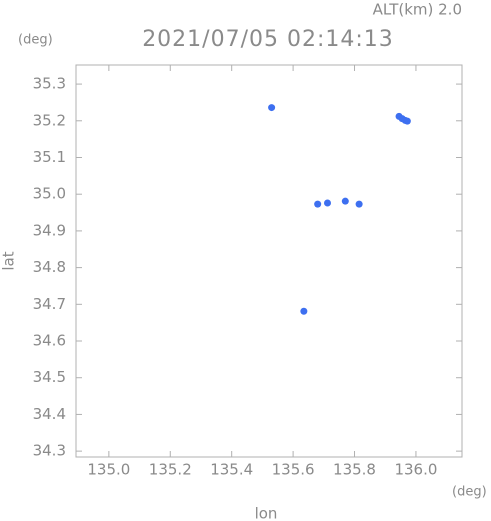  I want to click on y-tick-label: 35.3, so click(49, 84).